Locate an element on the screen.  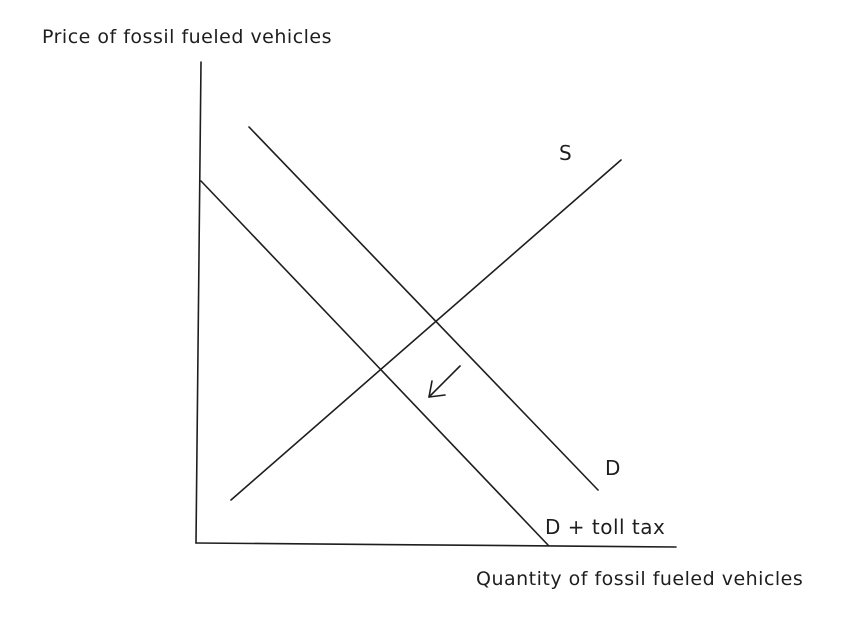
y-axis-title: Price of fossil fueled vehicles is located at coordinates (187, 37).